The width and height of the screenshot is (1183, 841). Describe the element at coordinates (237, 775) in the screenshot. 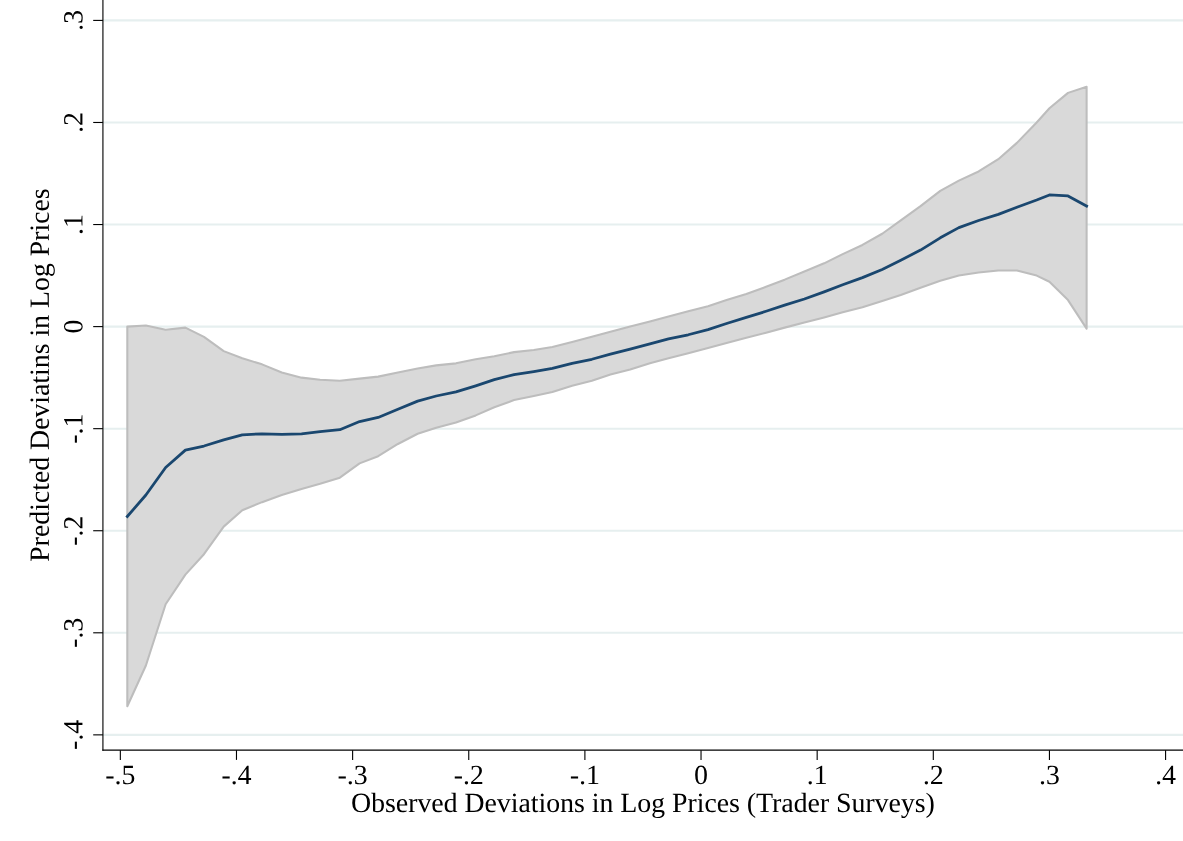

I see `x-tick-label: -.4` at that location.